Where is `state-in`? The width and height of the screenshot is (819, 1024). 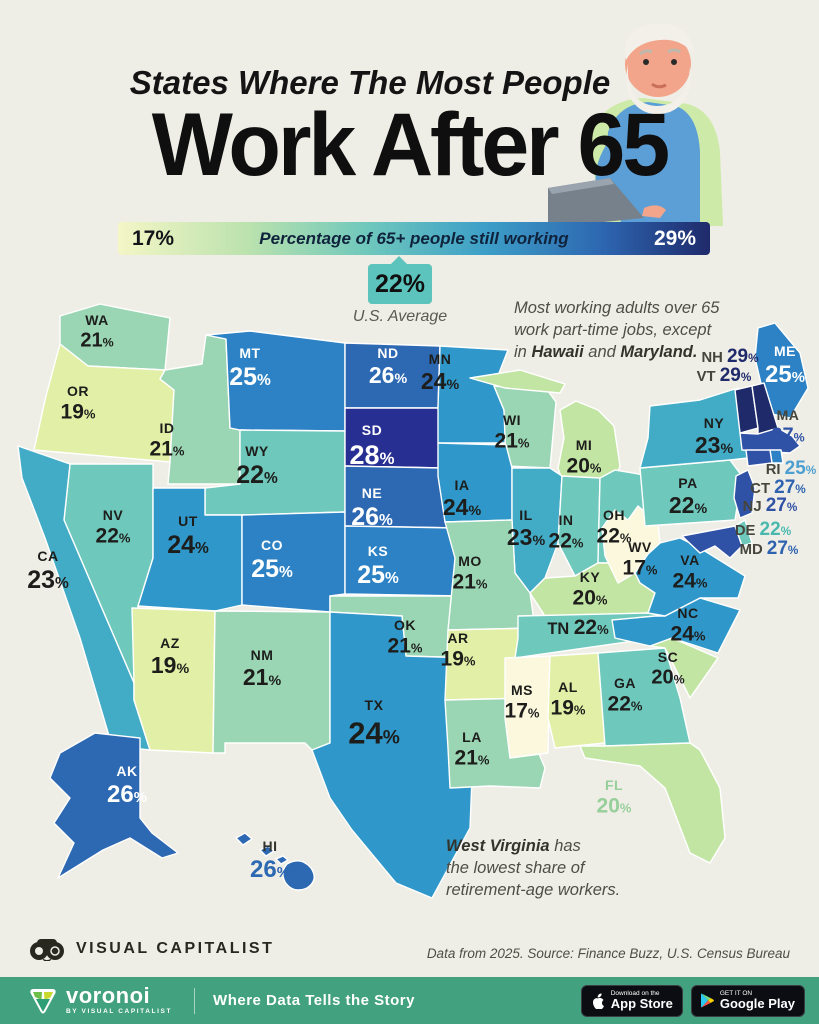 state-in is located at coordinates (579, 526).